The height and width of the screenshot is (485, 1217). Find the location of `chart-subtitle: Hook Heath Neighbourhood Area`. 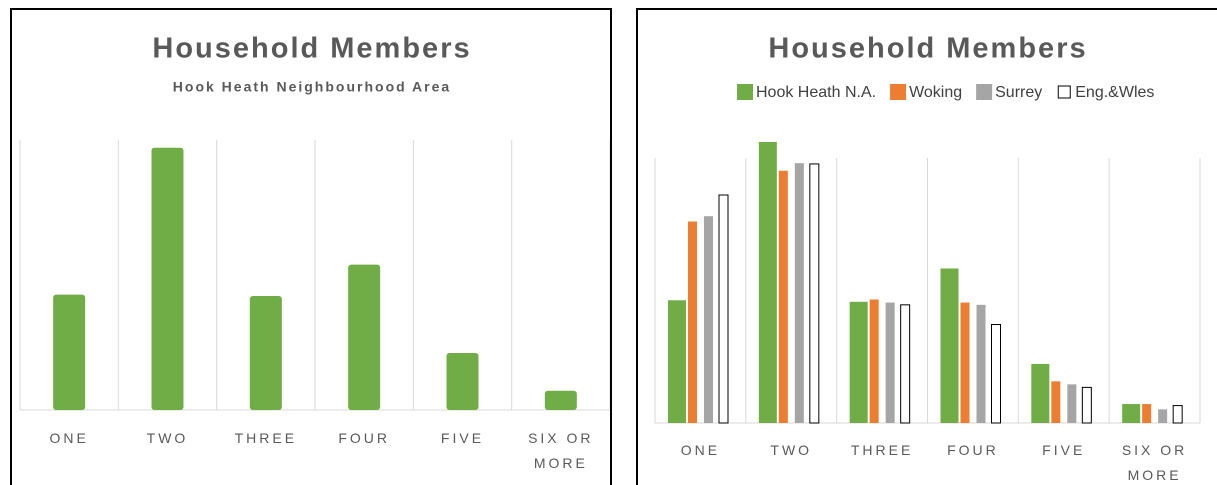

chart-subtitle: Hook Heath Neighbourhood Area is located at coordinates (312, 87).